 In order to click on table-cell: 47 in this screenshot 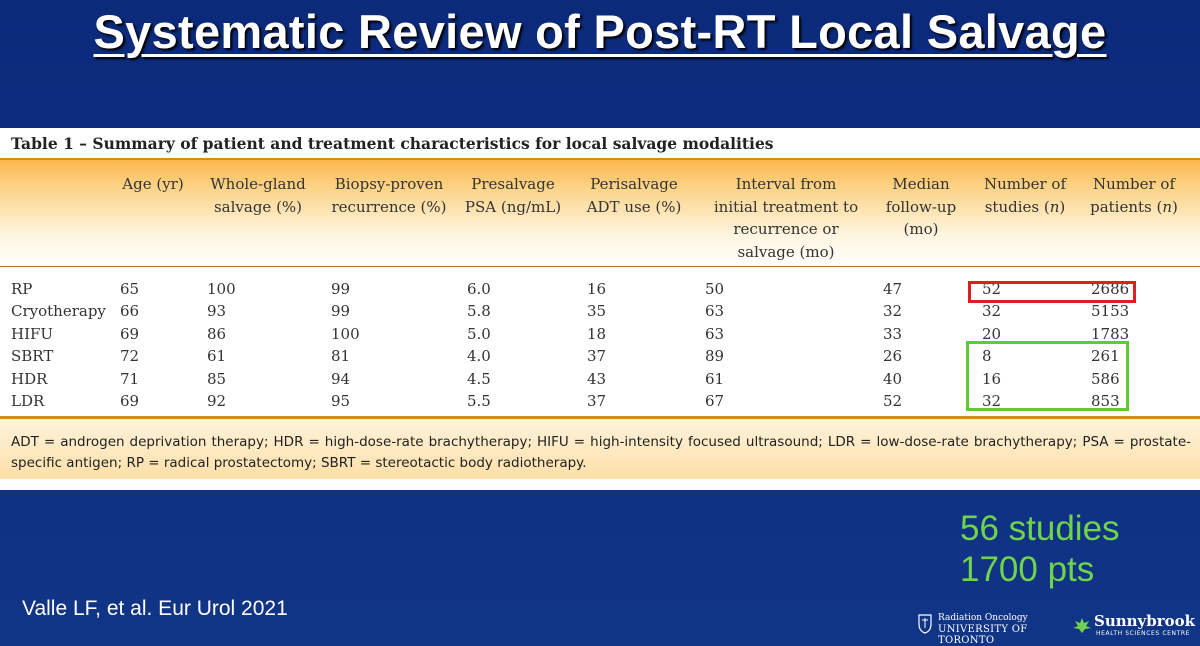, I will do `click(893, 289)`.